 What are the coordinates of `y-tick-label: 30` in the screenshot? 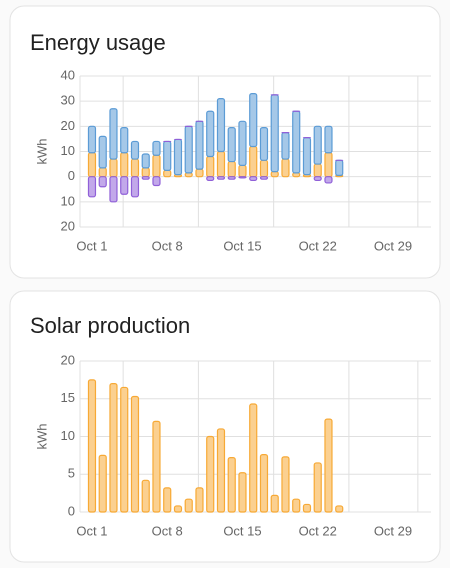 It's located at (68, 100).